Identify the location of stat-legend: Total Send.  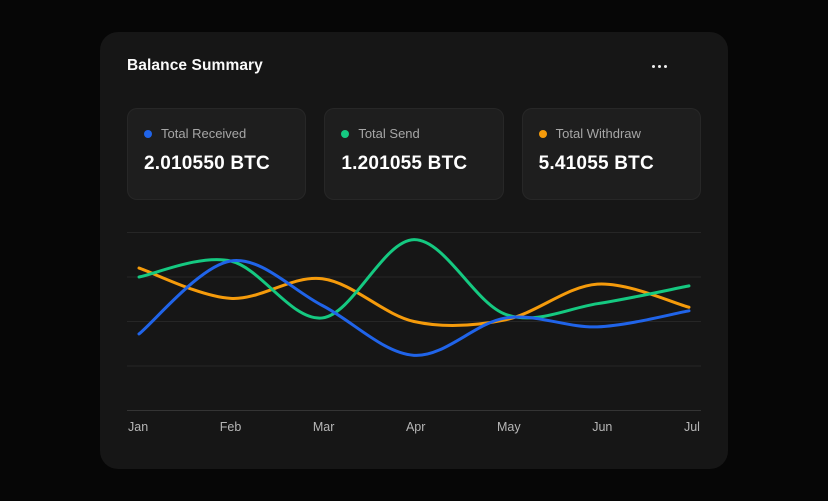
(413, 133).